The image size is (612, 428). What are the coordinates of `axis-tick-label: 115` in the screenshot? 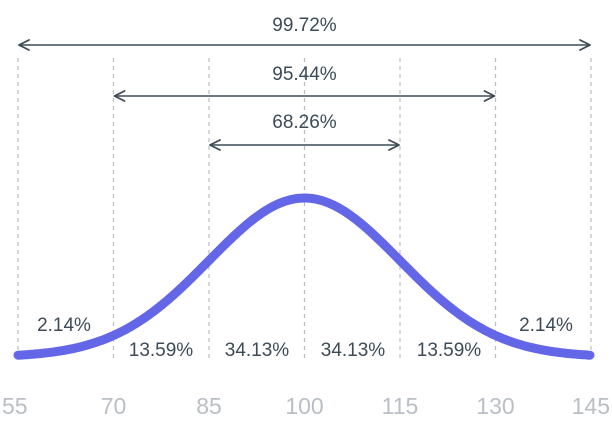 It's located at (400, 406).